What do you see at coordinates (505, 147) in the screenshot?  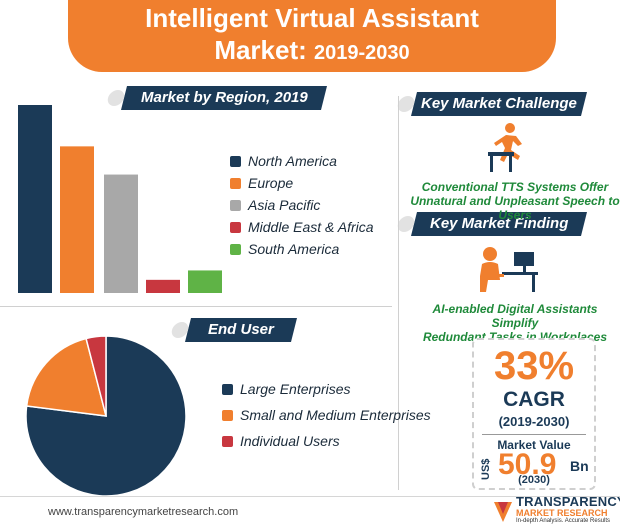 I see `hurdle-icon` at bounding box center [505, 147].